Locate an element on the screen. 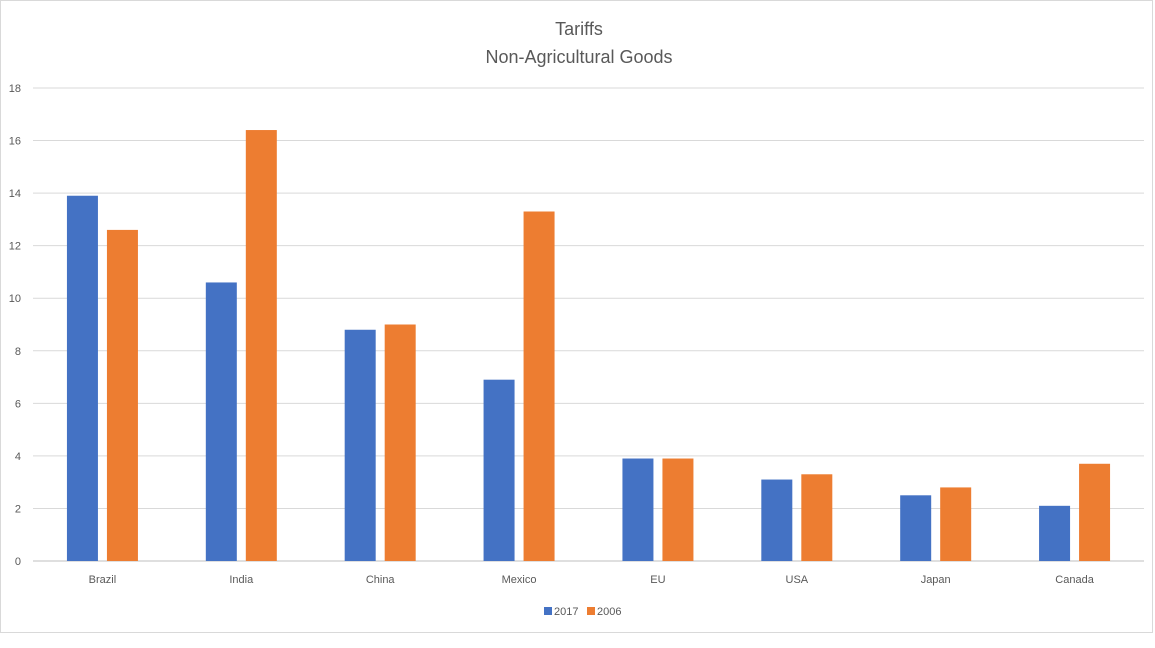  bar-usa-2017 is located at coordinates (777, 520).